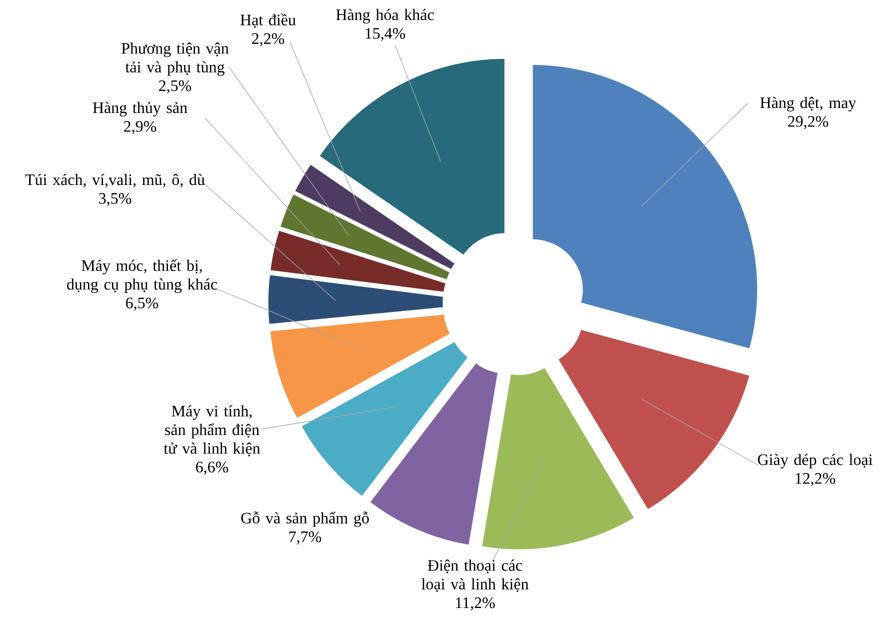  What do you see at coordinates (115, 199) in the screenshot?
I see `data-label: 3,5%` at bounding box center [115, 199].